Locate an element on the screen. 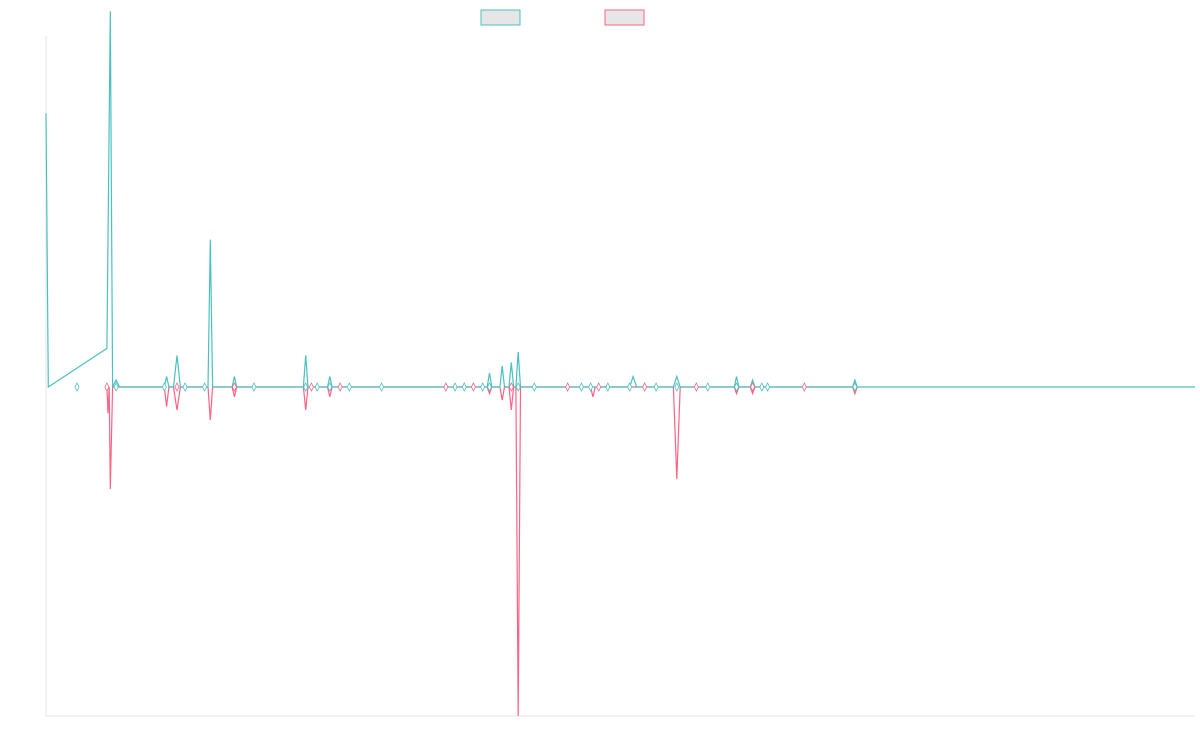 This screenshot has width=1200, height=750. legend is located at coordinates (562, 17).